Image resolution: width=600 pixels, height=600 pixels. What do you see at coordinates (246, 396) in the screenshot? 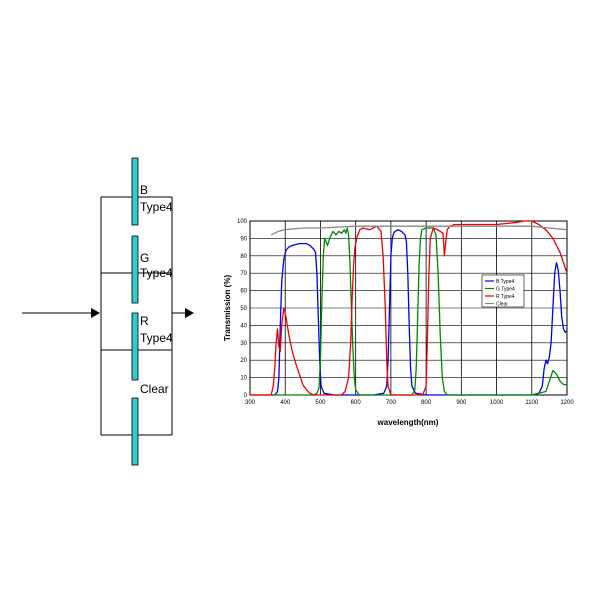
I see `y-tick-label: 0` at bounding box center [246, 396].